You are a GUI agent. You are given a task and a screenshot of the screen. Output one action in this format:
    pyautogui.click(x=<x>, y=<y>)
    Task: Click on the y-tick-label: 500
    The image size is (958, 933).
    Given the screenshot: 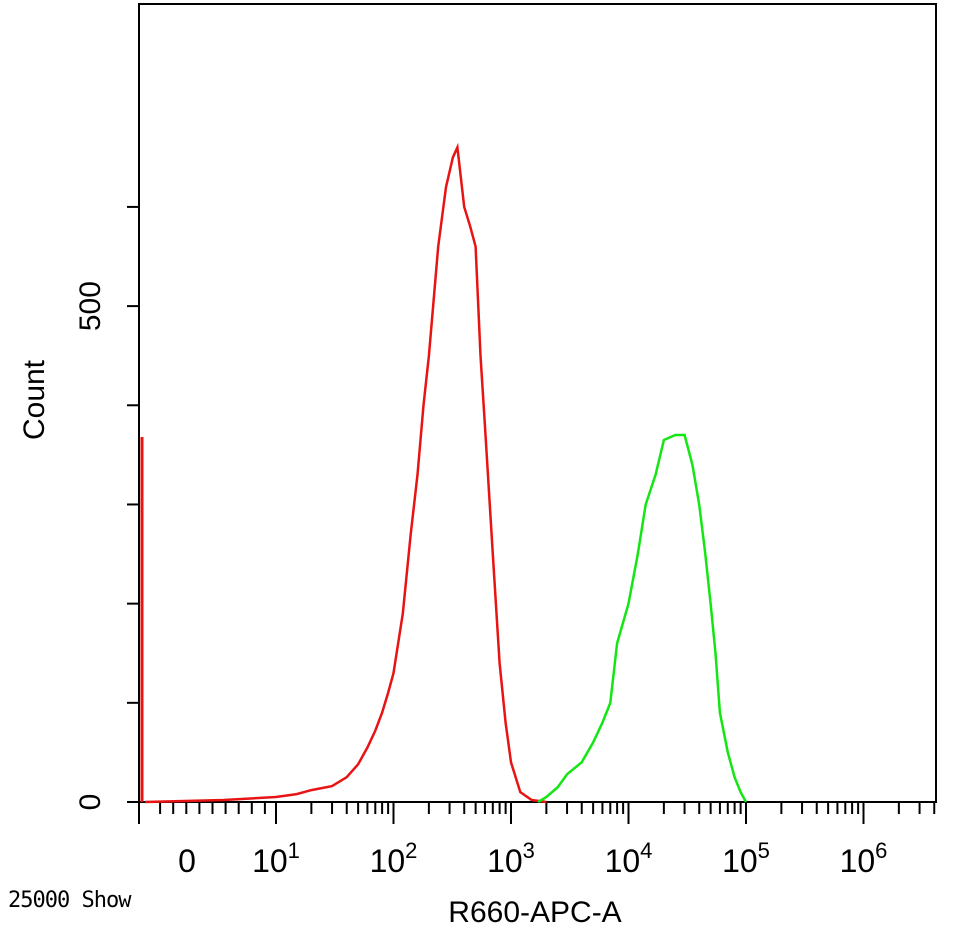 What is the action you would take?
    pyautogui.click(x=90, y=306)
    